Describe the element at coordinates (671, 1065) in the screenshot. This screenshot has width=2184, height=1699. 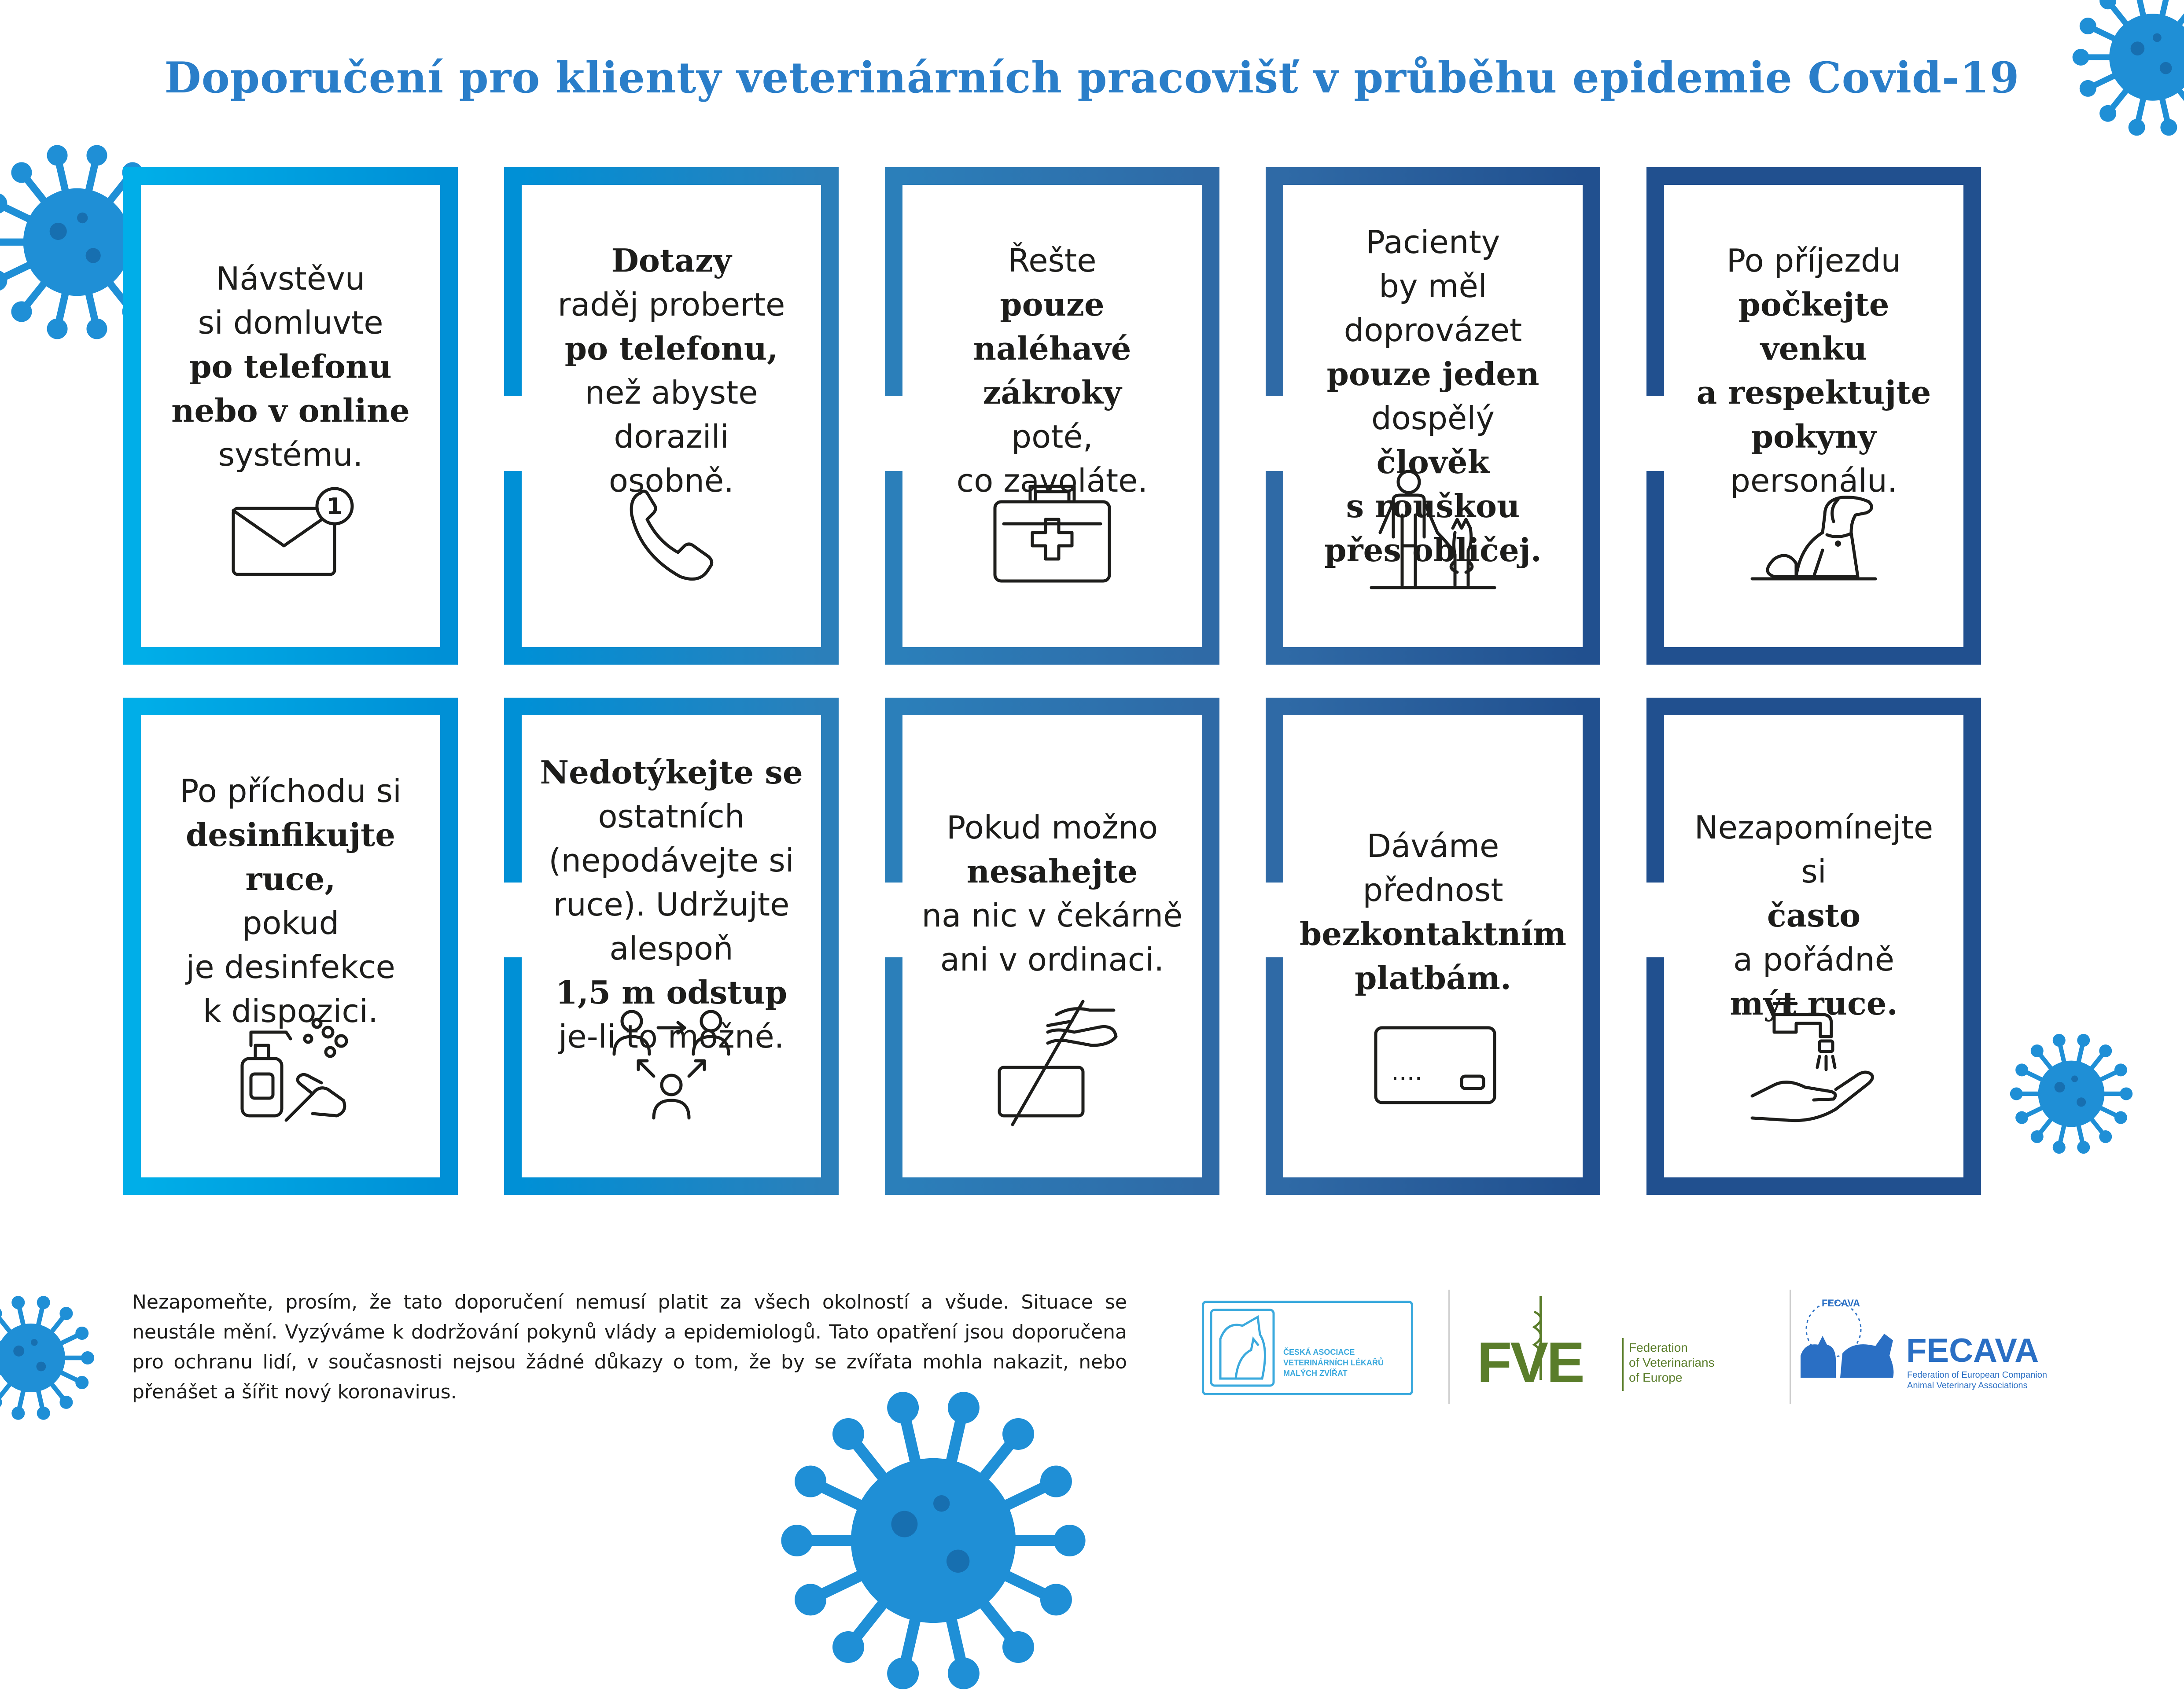
I see `distance-people-icon` at that location.